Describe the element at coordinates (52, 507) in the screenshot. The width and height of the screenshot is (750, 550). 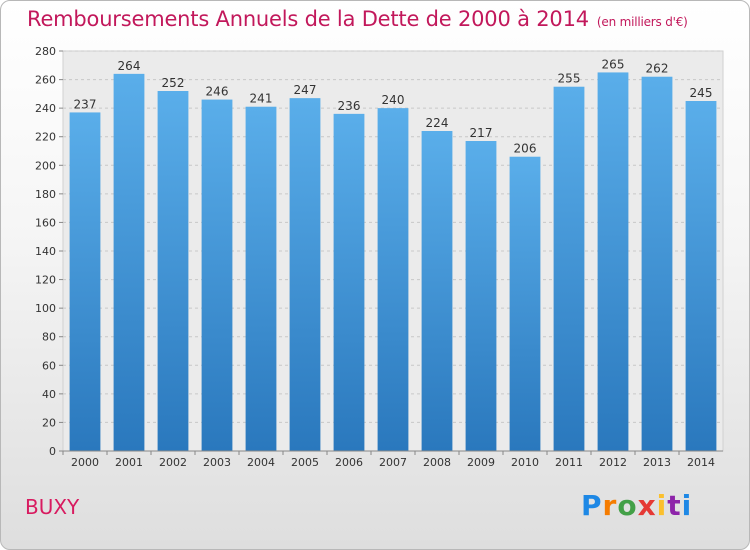
I see `commune-name: BUXY` at that location.